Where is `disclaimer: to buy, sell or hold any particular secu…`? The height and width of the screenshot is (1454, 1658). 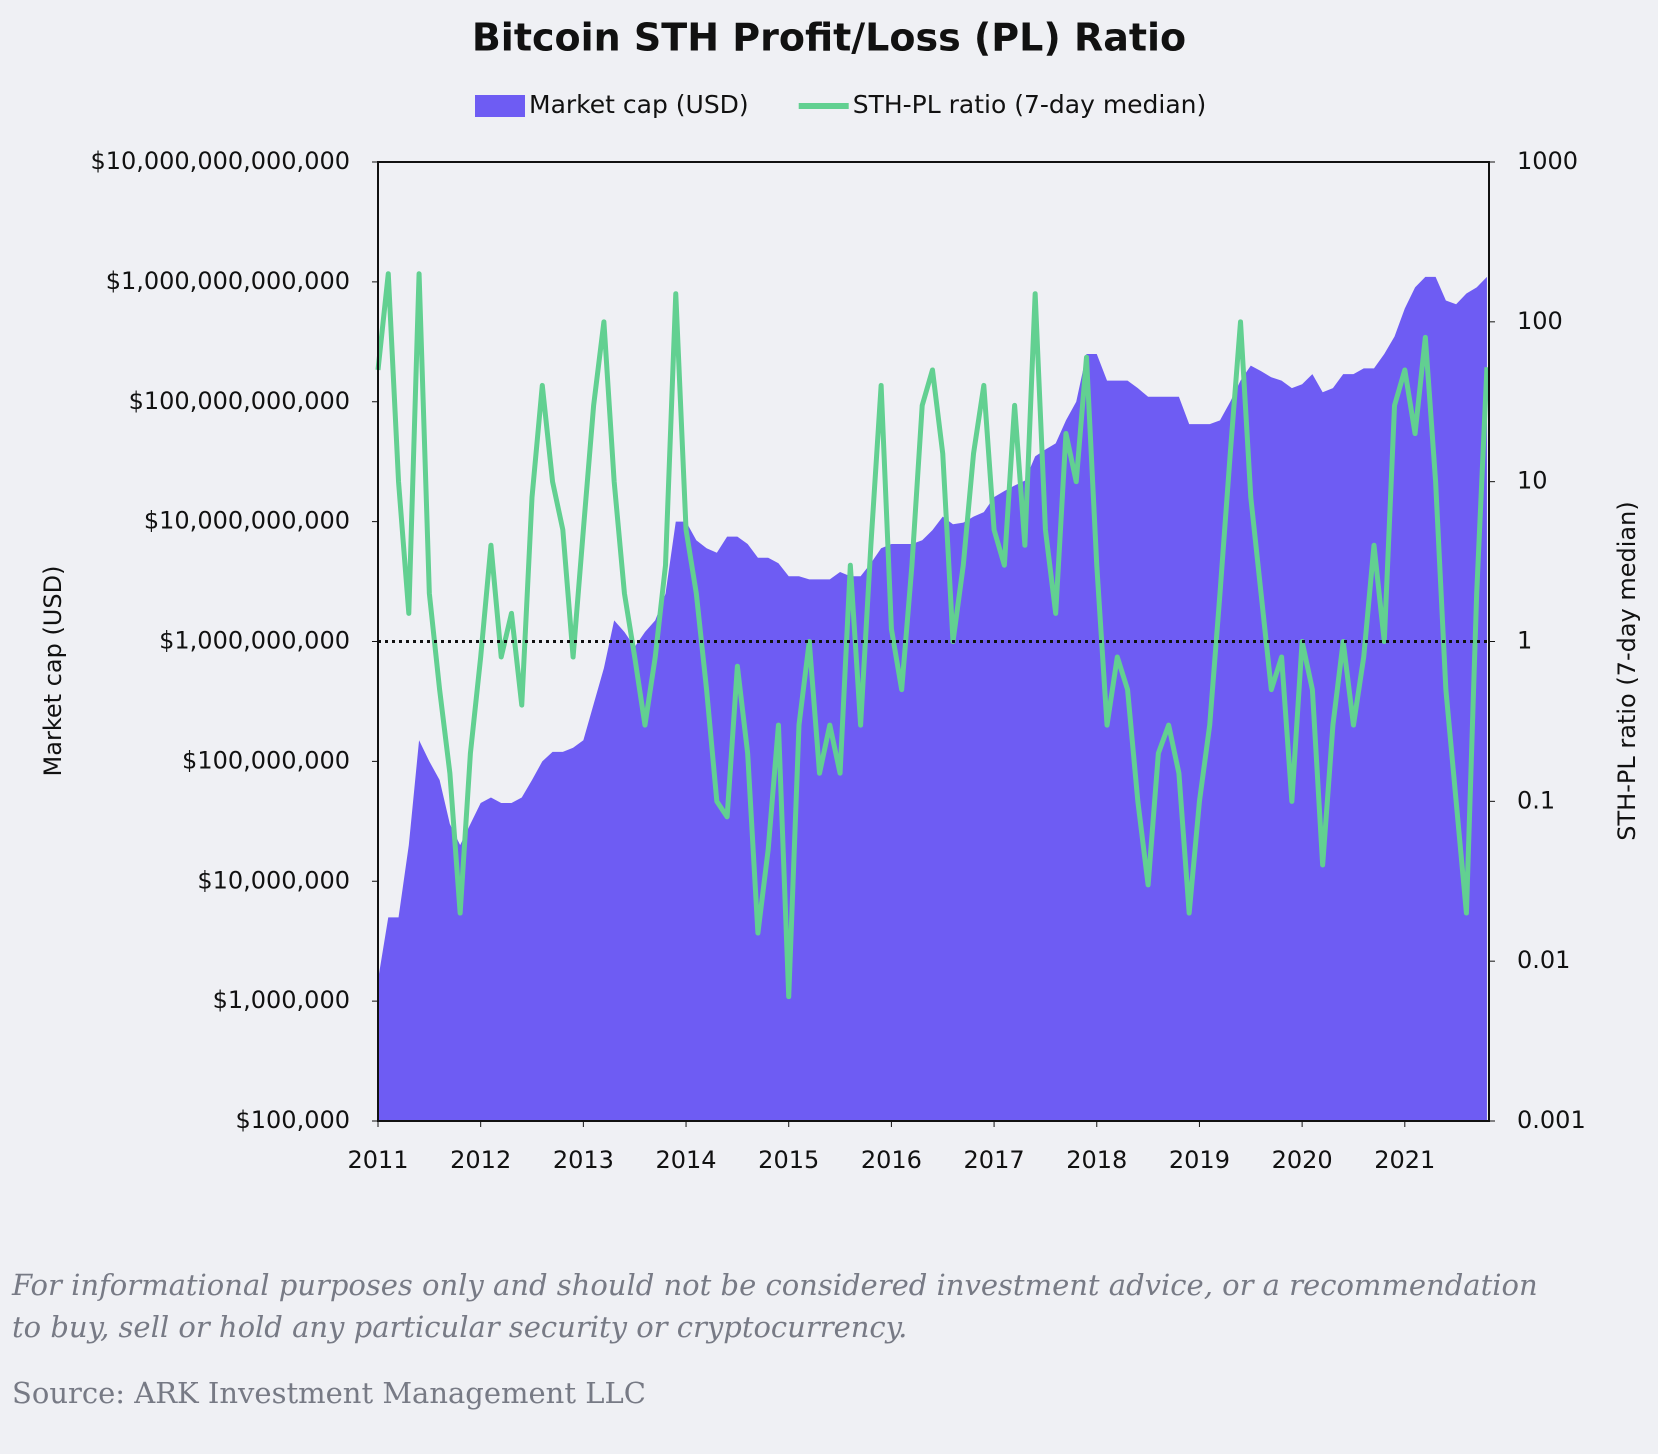 disclaimer: to buy, sell or hold any particular secu… is located at coordinates (459, 1327).